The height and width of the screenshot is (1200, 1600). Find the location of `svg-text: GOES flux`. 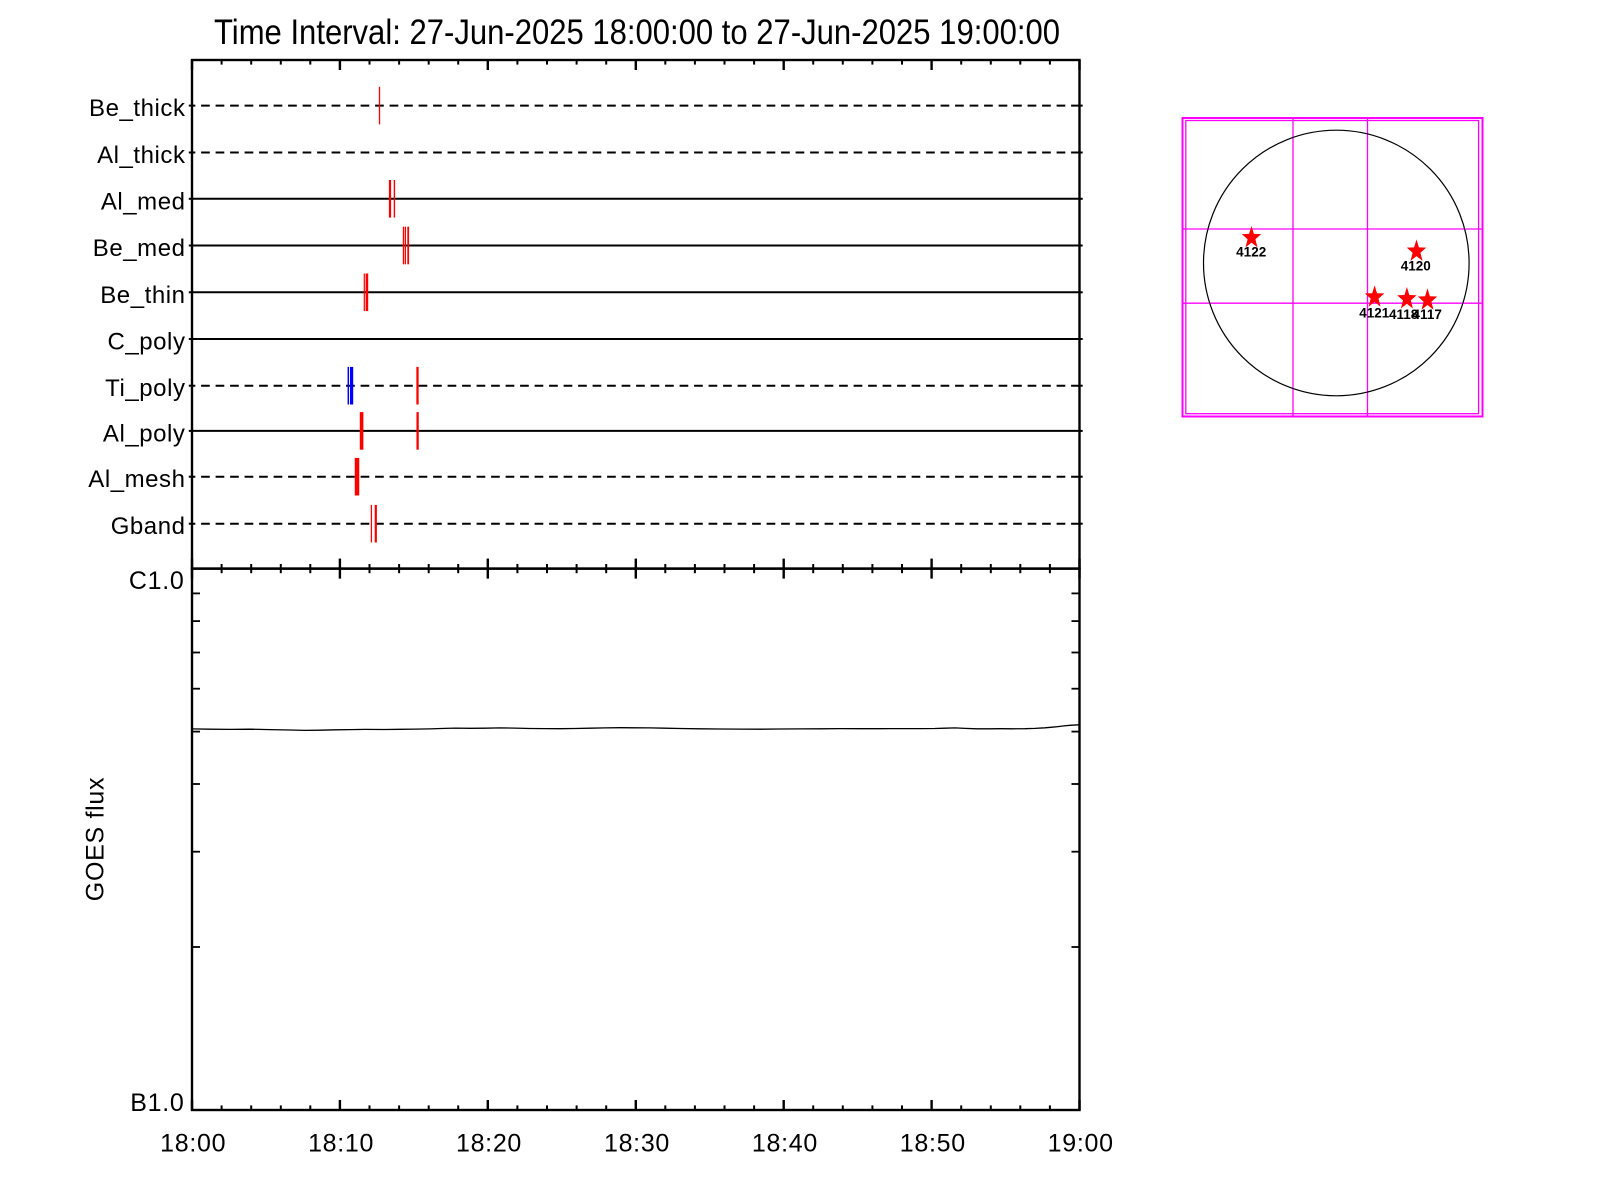

svg-text: GOES flux is located at coordinates (96, 839).